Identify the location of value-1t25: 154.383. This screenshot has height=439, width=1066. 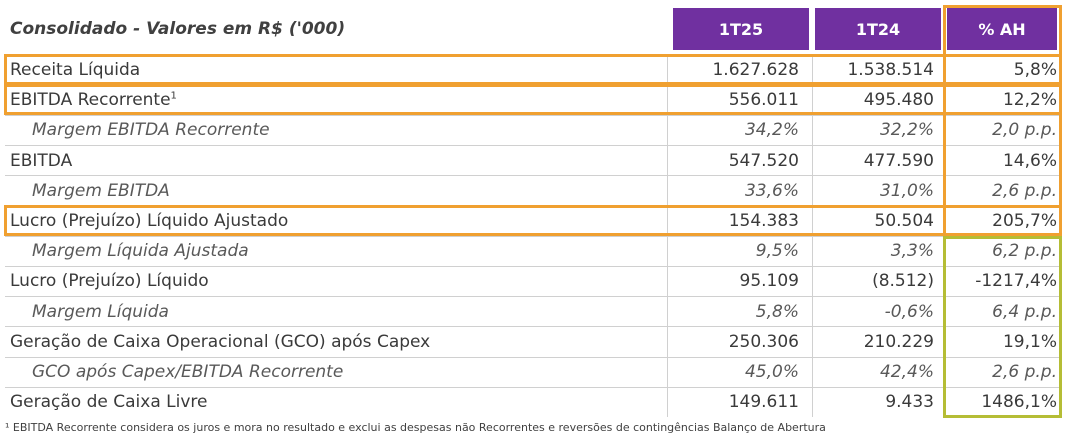
(763, 221).